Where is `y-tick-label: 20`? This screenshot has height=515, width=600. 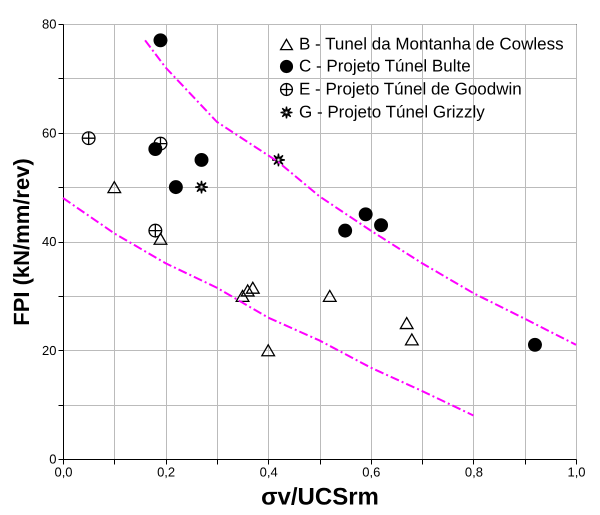 y-tick-label: 20 is located at coordinates (49, 350).